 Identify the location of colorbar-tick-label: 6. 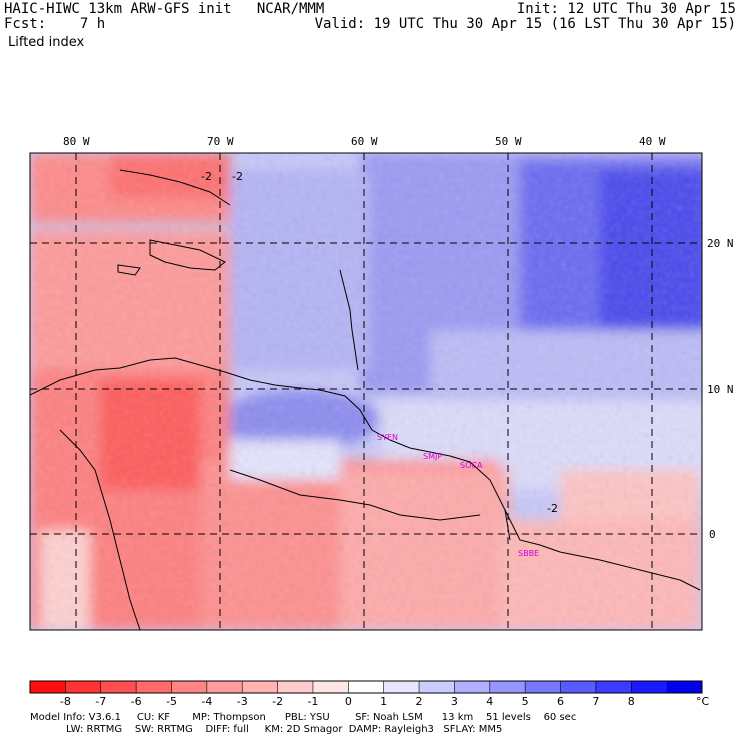
(560, 701).